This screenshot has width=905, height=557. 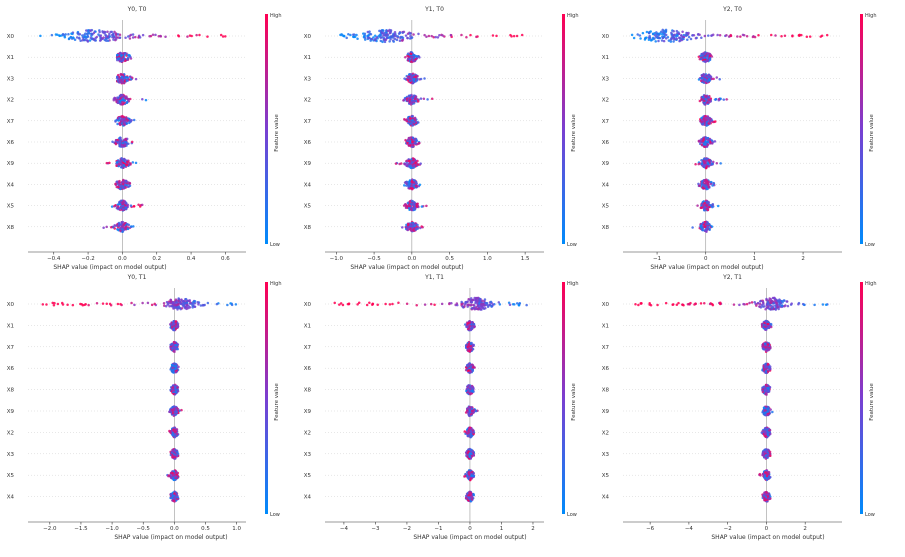 What do you see at coordinates (112, 529) in the screenshot?
I see `x-tick-label: −1.0` at bounding box center [112, 529].